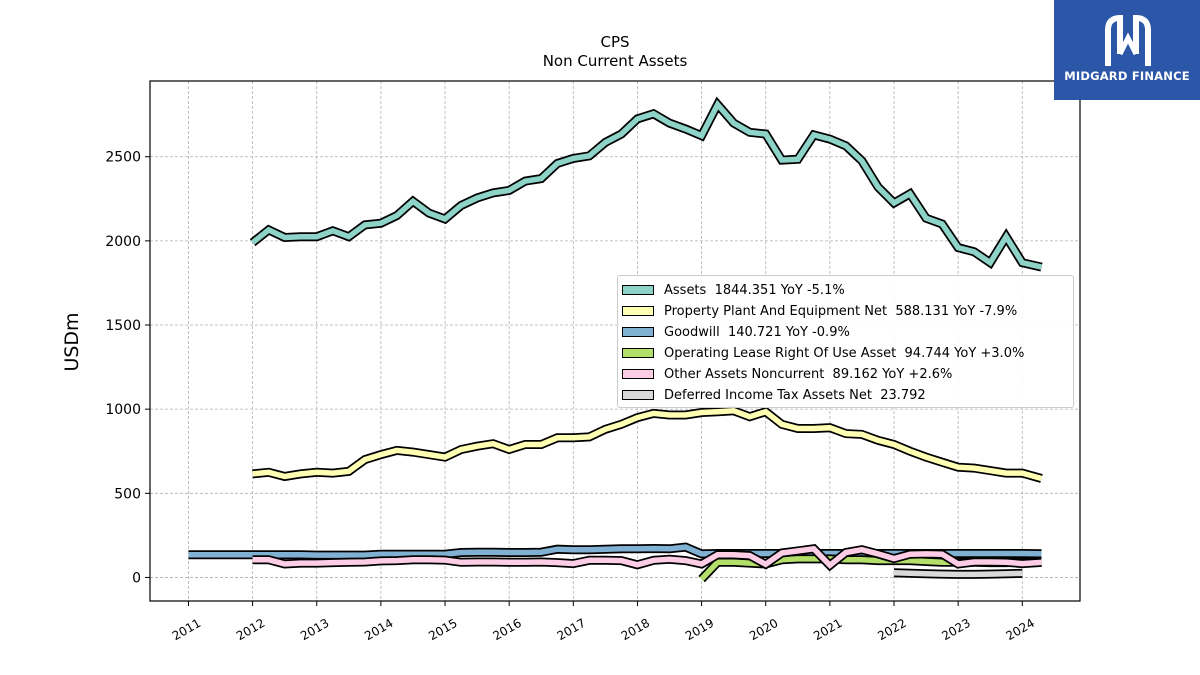 Image resolution: width=1200 pixels, height=675 pixels. Describe the element at coordinates (795, 395) in the screenshot. I see `legend-label: Deferred Income Tax Assets Net 23.792` at that location.